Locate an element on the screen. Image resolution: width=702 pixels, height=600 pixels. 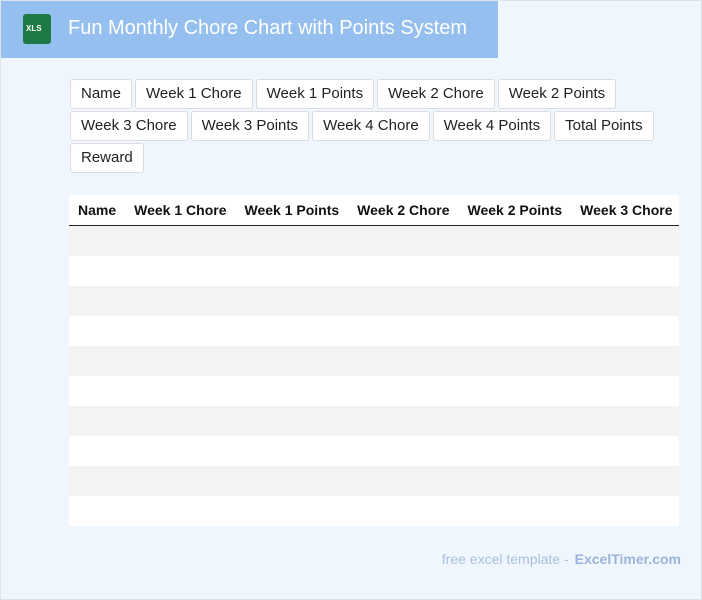
field-chip: Week 1 Points is located at coordinates (315, 94).